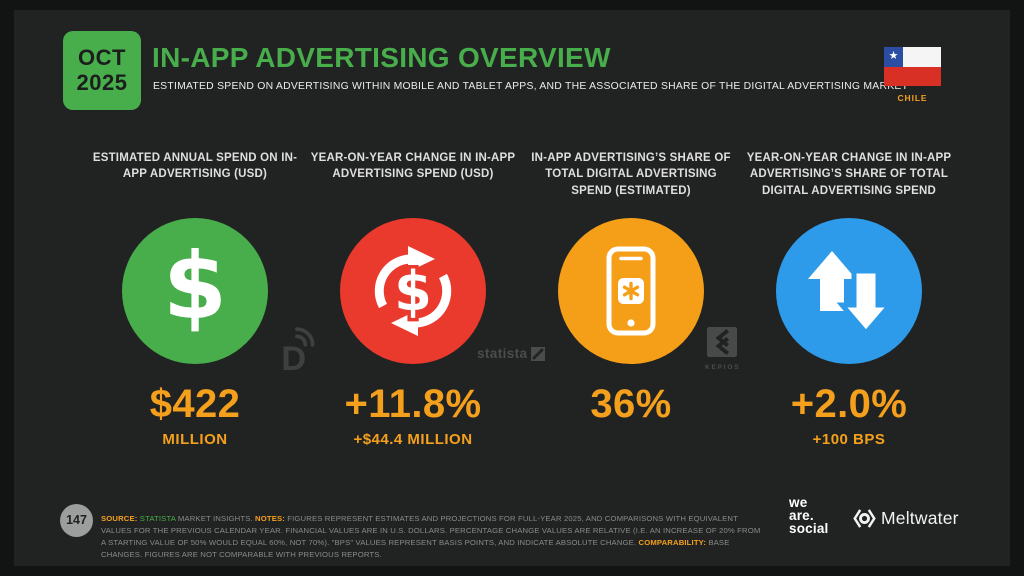 The image size is (1024, 576). What do you see at coordinates (673, 542) in the screenshot?
I see `notes-comparability-label: COMPARABILITY:` at bounding box center [673, 542].